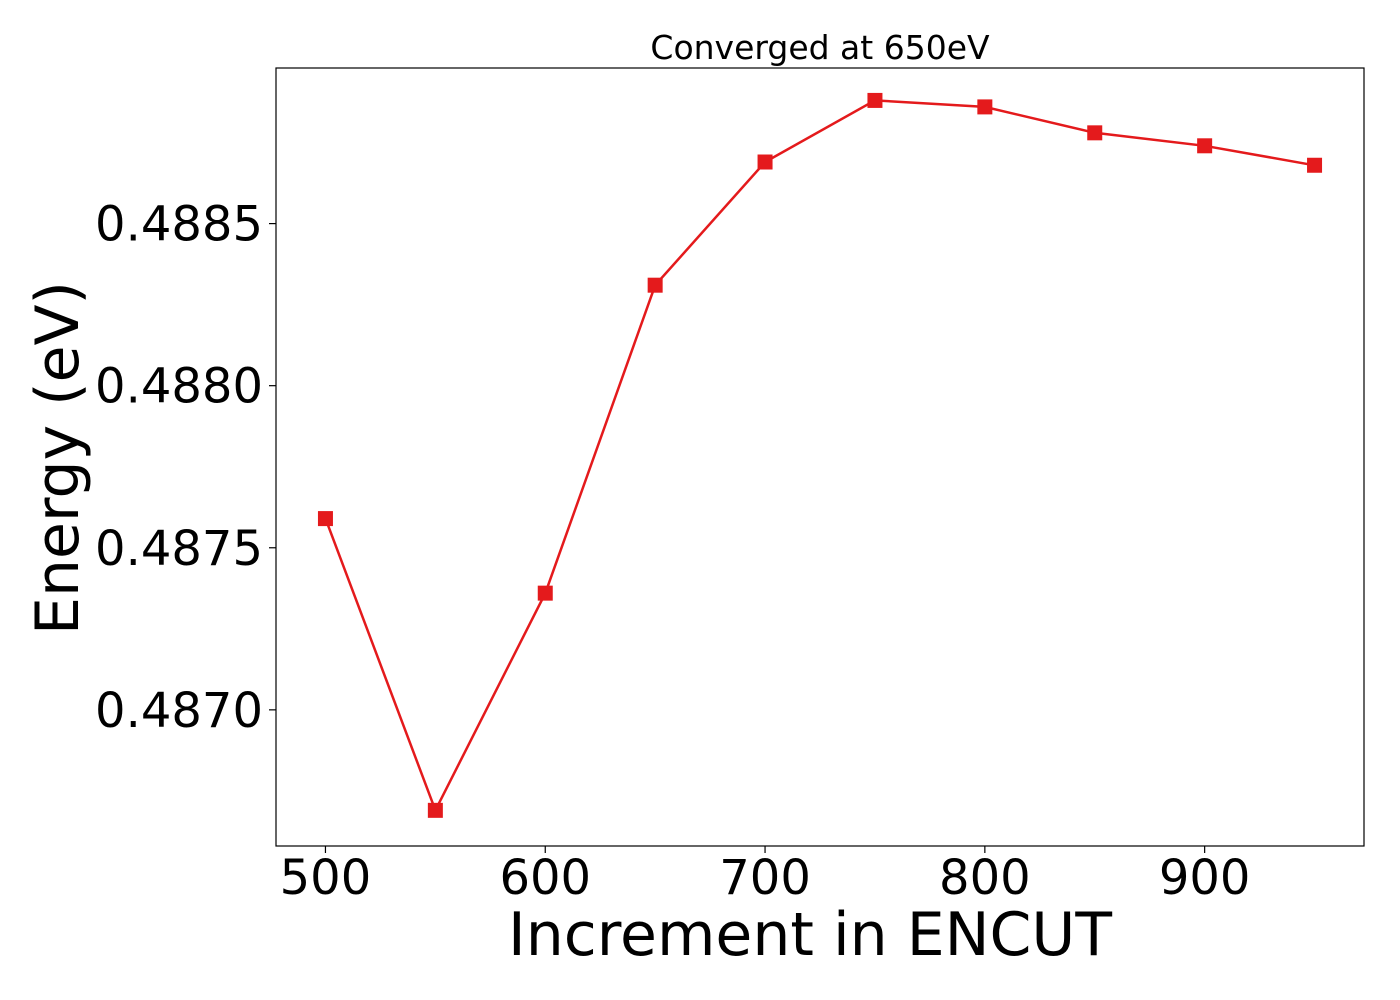 This screenshot has height=1000, width=1400. I want to click on x-tick-label: 900, so click(1205, 878).